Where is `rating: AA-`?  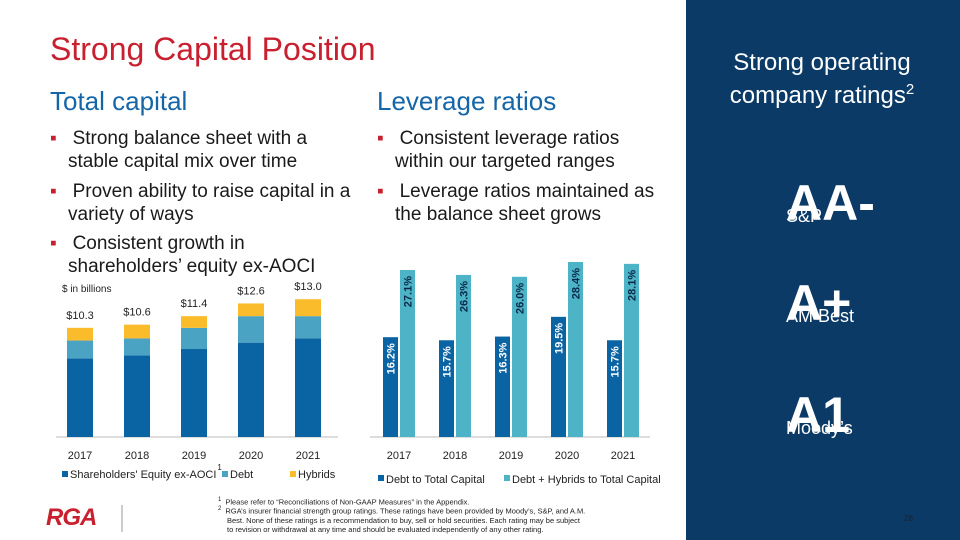 rating: AA- is located at coordinates (830, 203).